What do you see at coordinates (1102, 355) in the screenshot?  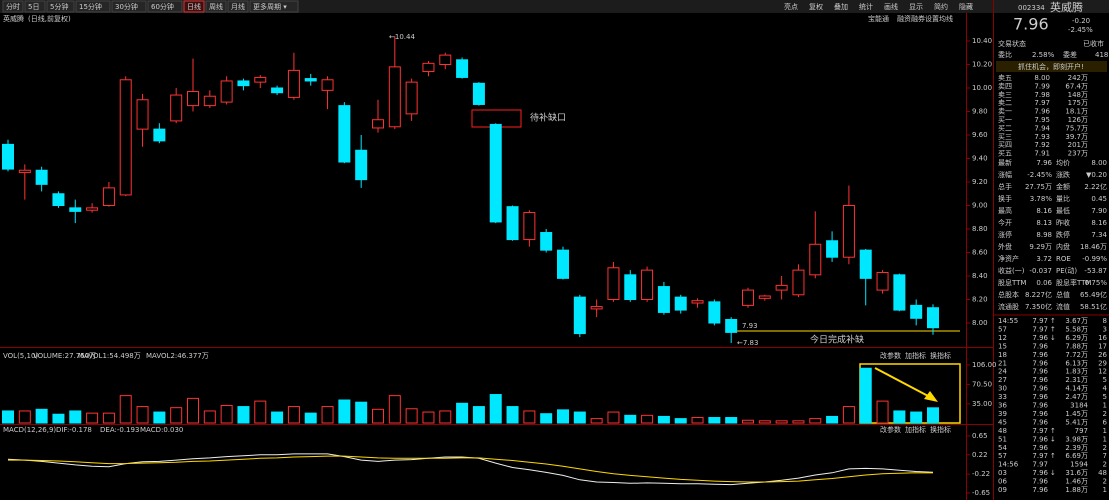 I see `label: 26` at bounding box center [1102, 355].